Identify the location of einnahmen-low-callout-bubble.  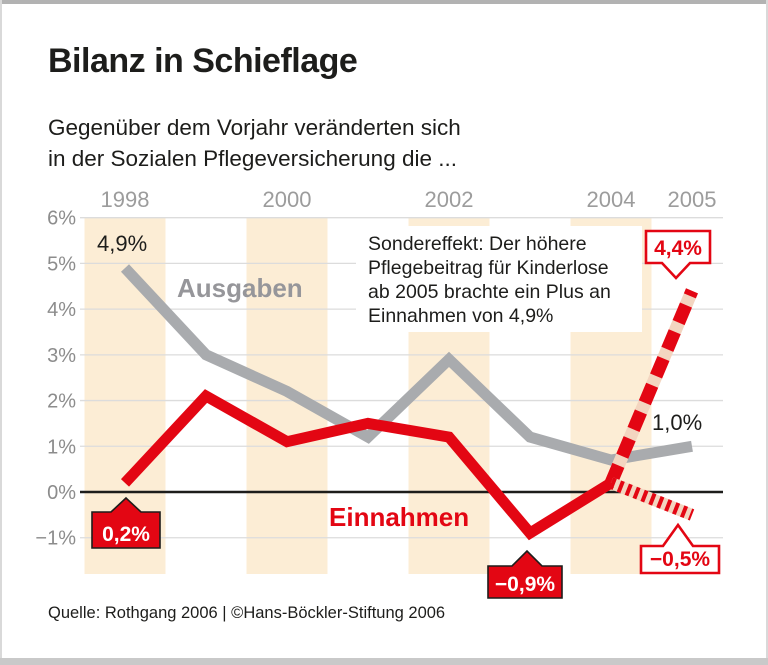
(525, 574).